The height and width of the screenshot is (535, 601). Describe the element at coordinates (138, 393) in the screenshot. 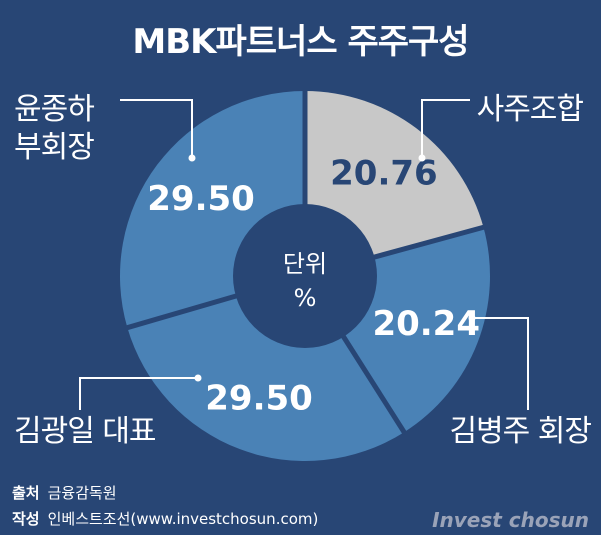

I see `leader-kim-kwang-il` at that location.